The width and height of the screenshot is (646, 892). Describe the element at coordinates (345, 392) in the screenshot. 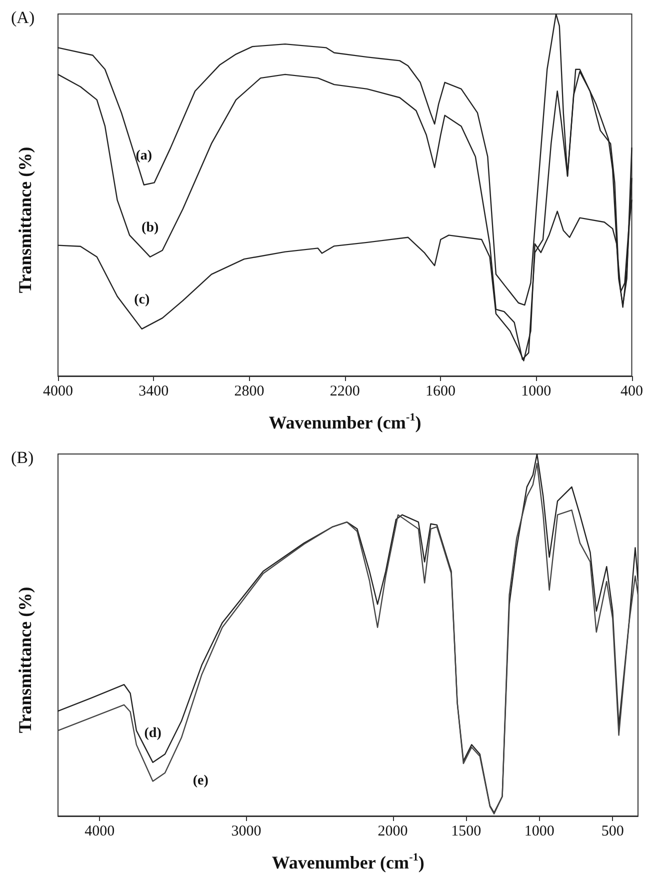

I see `x-tick-label: 2200` at that location.